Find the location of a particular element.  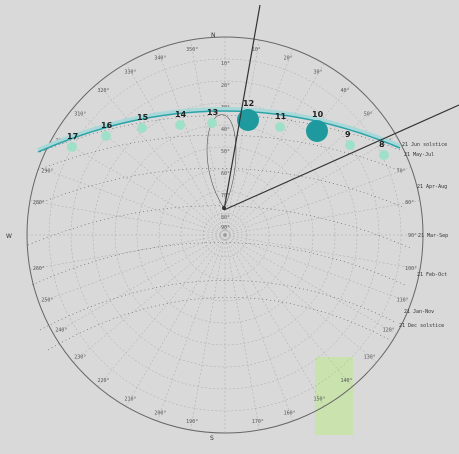

hour-label: 10 is located at coordinates (318, 114).